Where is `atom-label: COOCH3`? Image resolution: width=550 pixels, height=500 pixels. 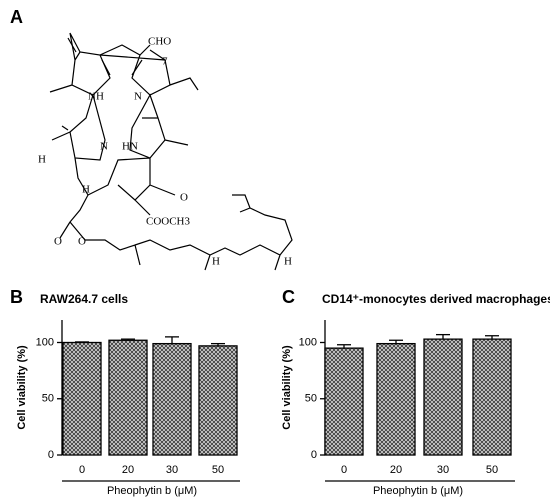
atom-label: COOCH3 is located at coordinates (168, 222).